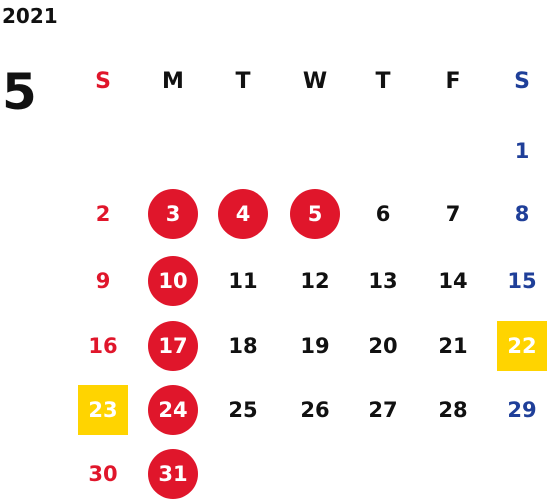 The image size is (548, 503). Describe the element at coordinates (522, 410) in the screenshot. I see `day-number: 29` at that location.